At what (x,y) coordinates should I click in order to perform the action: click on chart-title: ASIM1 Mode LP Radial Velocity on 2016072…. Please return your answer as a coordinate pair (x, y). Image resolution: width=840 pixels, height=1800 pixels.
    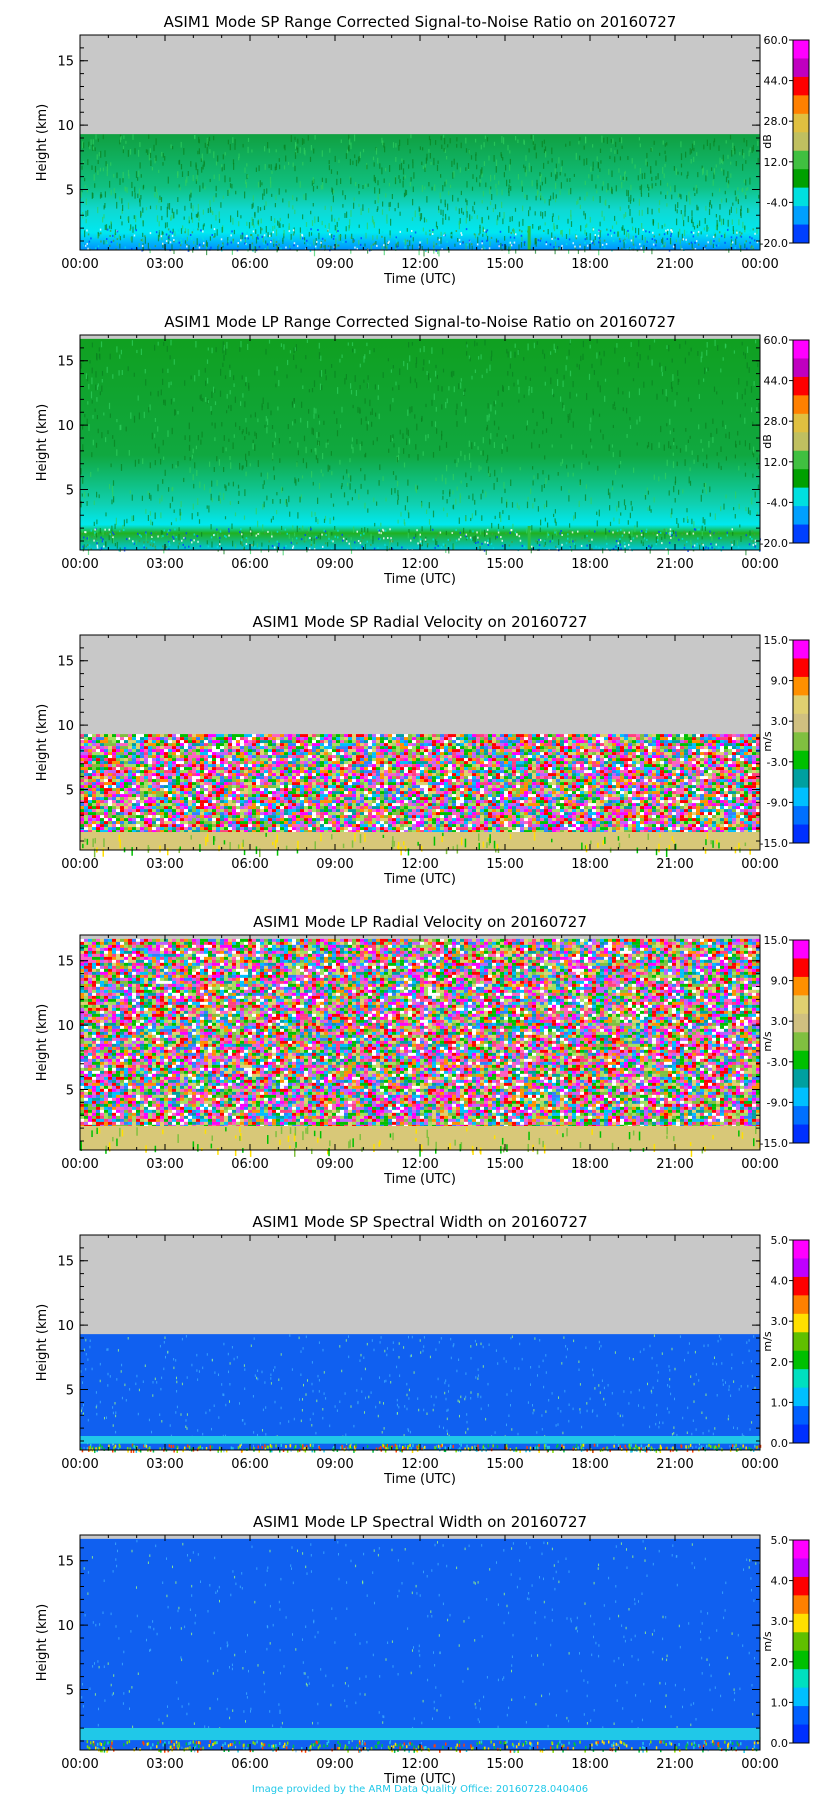
    Looking at the image, I should click on (420, 922).